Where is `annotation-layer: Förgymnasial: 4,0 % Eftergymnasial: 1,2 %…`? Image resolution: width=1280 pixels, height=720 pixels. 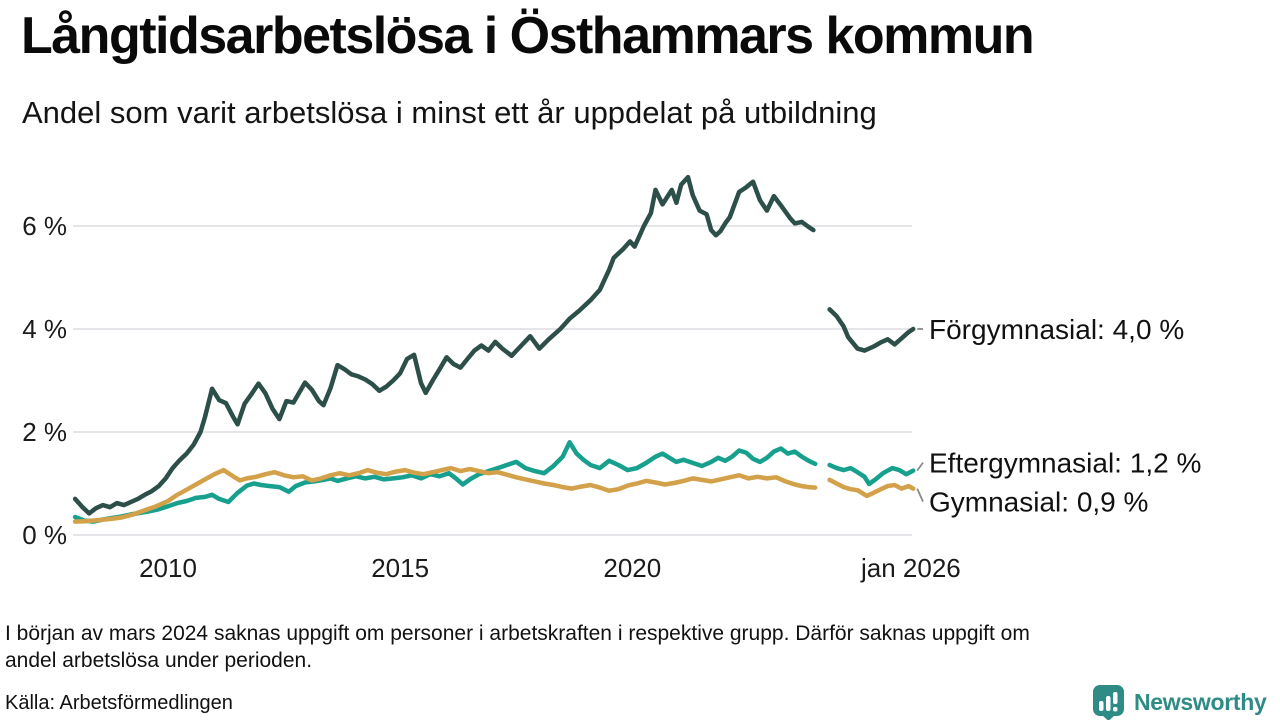
annotation-layer: Förgymnasial: 4,0 % Eftergymnasial: 1,2 %… is located at coordinates (1058, 415).